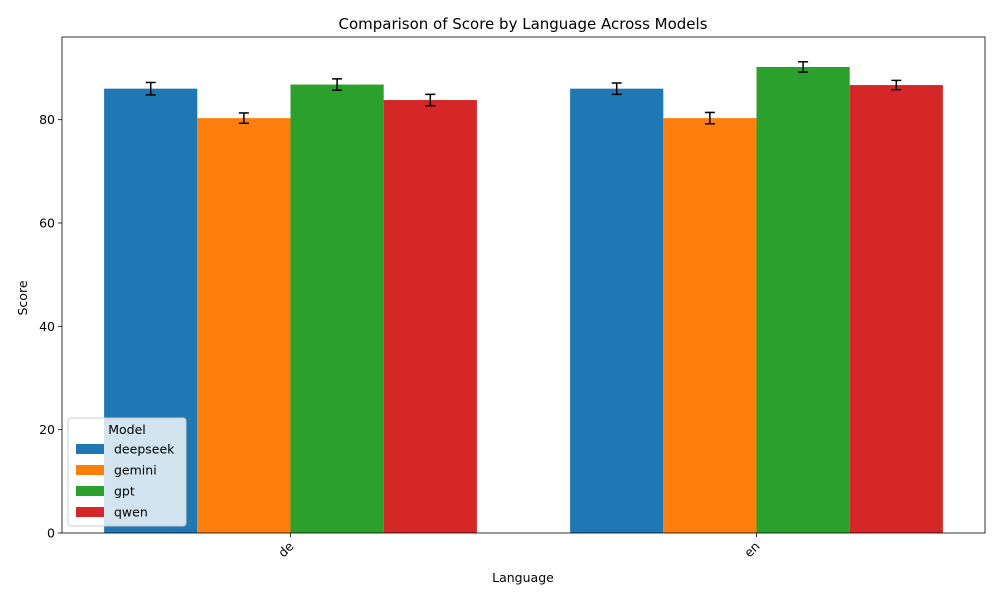  Describe the element at coordinates (47, 429) in the screenshot. I see `y-tick-label: 20` at that location.